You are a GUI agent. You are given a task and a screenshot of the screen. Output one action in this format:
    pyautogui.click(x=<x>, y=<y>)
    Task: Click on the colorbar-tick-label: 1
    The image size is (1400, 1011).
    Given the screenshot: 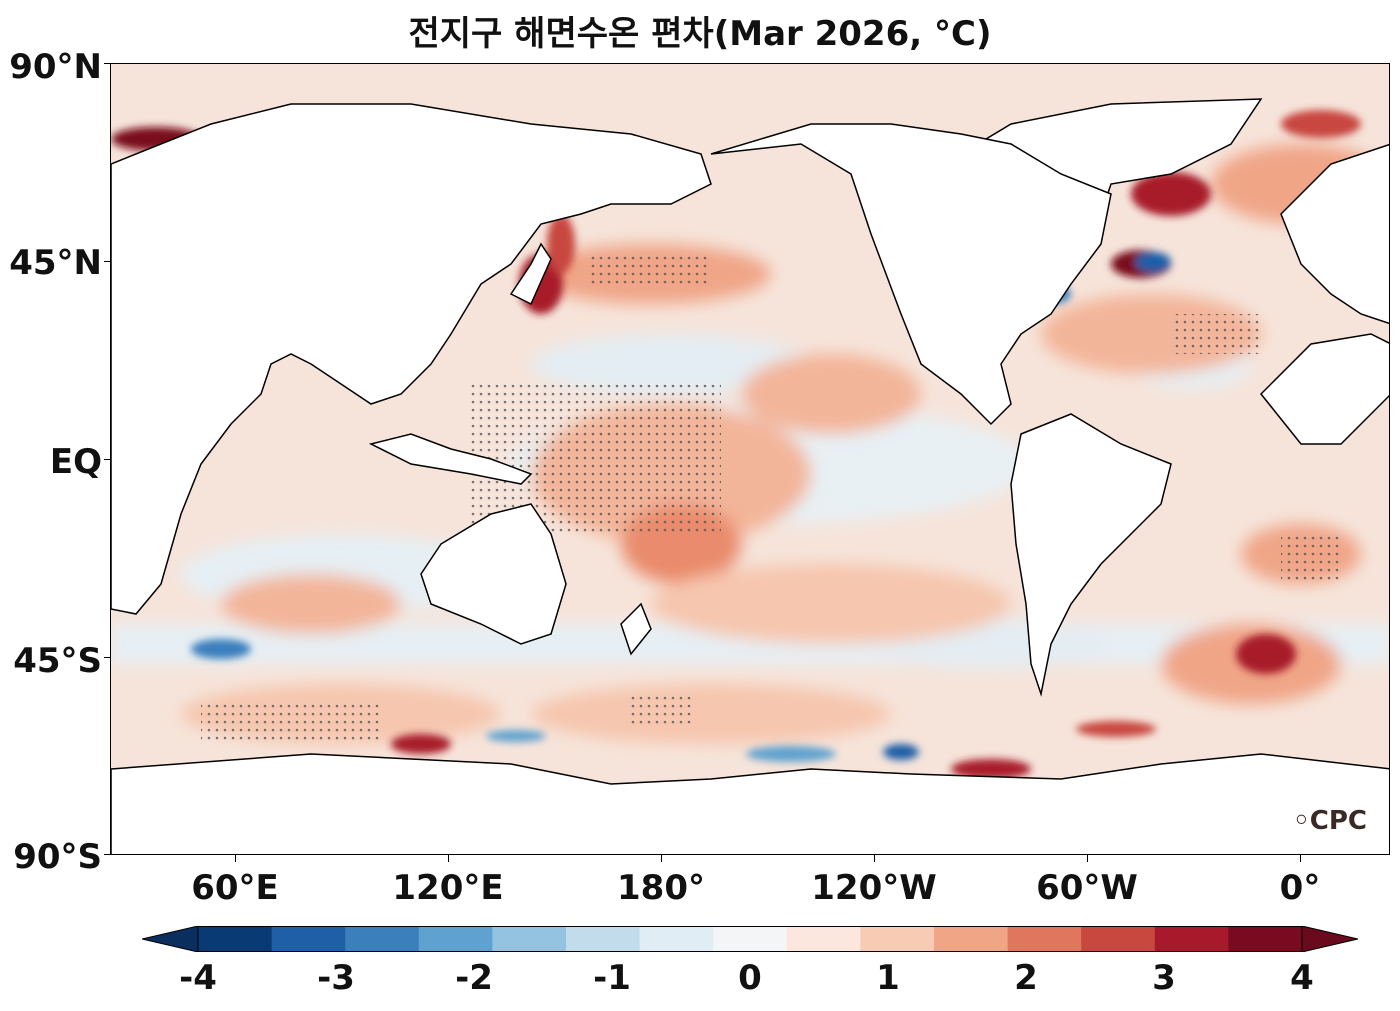 What is the action you would take?
    pyautogui.click(x=888, y=978)
    